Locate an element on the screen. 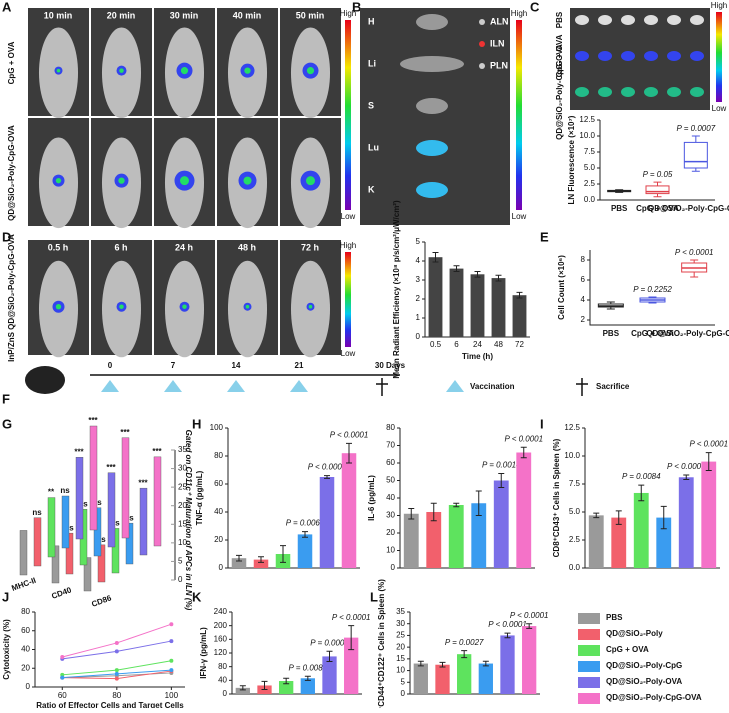 The height and width of the screenshot is (713, 729). category-label: CD86 is located at coordinates (101, 601).